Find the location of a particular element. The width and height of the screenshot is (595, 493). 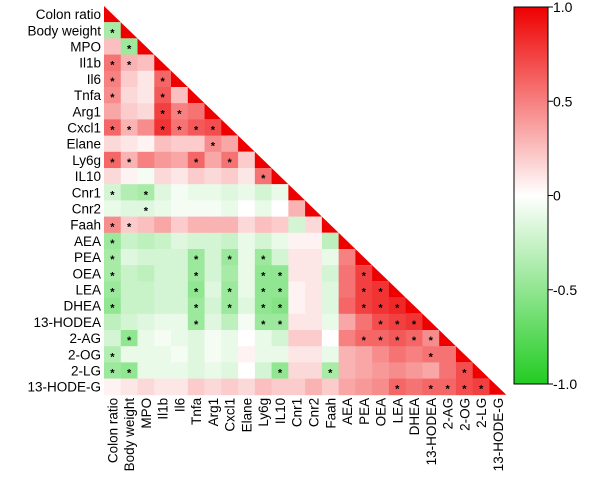

color-scale-legend: 1.0 0.5 0 -0.5 -1.0 is located at coordinates (545, 196).